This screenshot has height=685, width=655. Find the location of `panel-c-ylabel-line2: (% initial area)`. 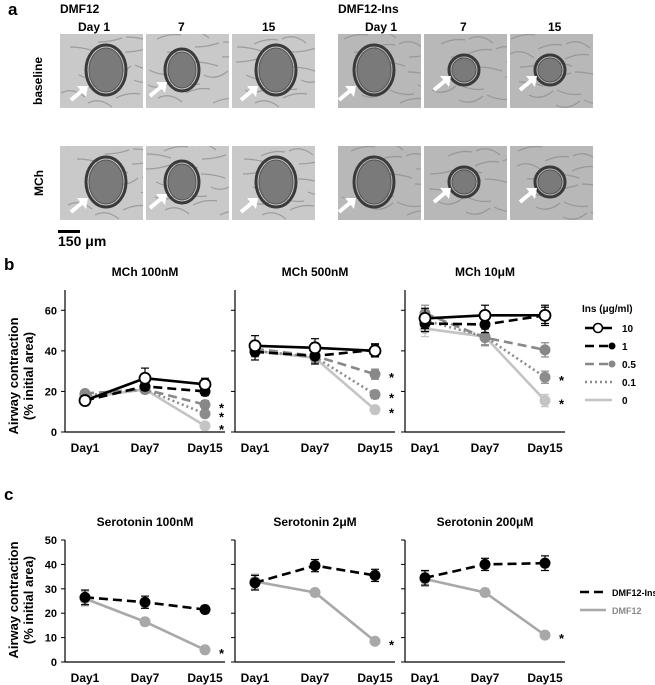

panel-c-ylabel-line2: (% initial area) is located at coordinates (28, 600).